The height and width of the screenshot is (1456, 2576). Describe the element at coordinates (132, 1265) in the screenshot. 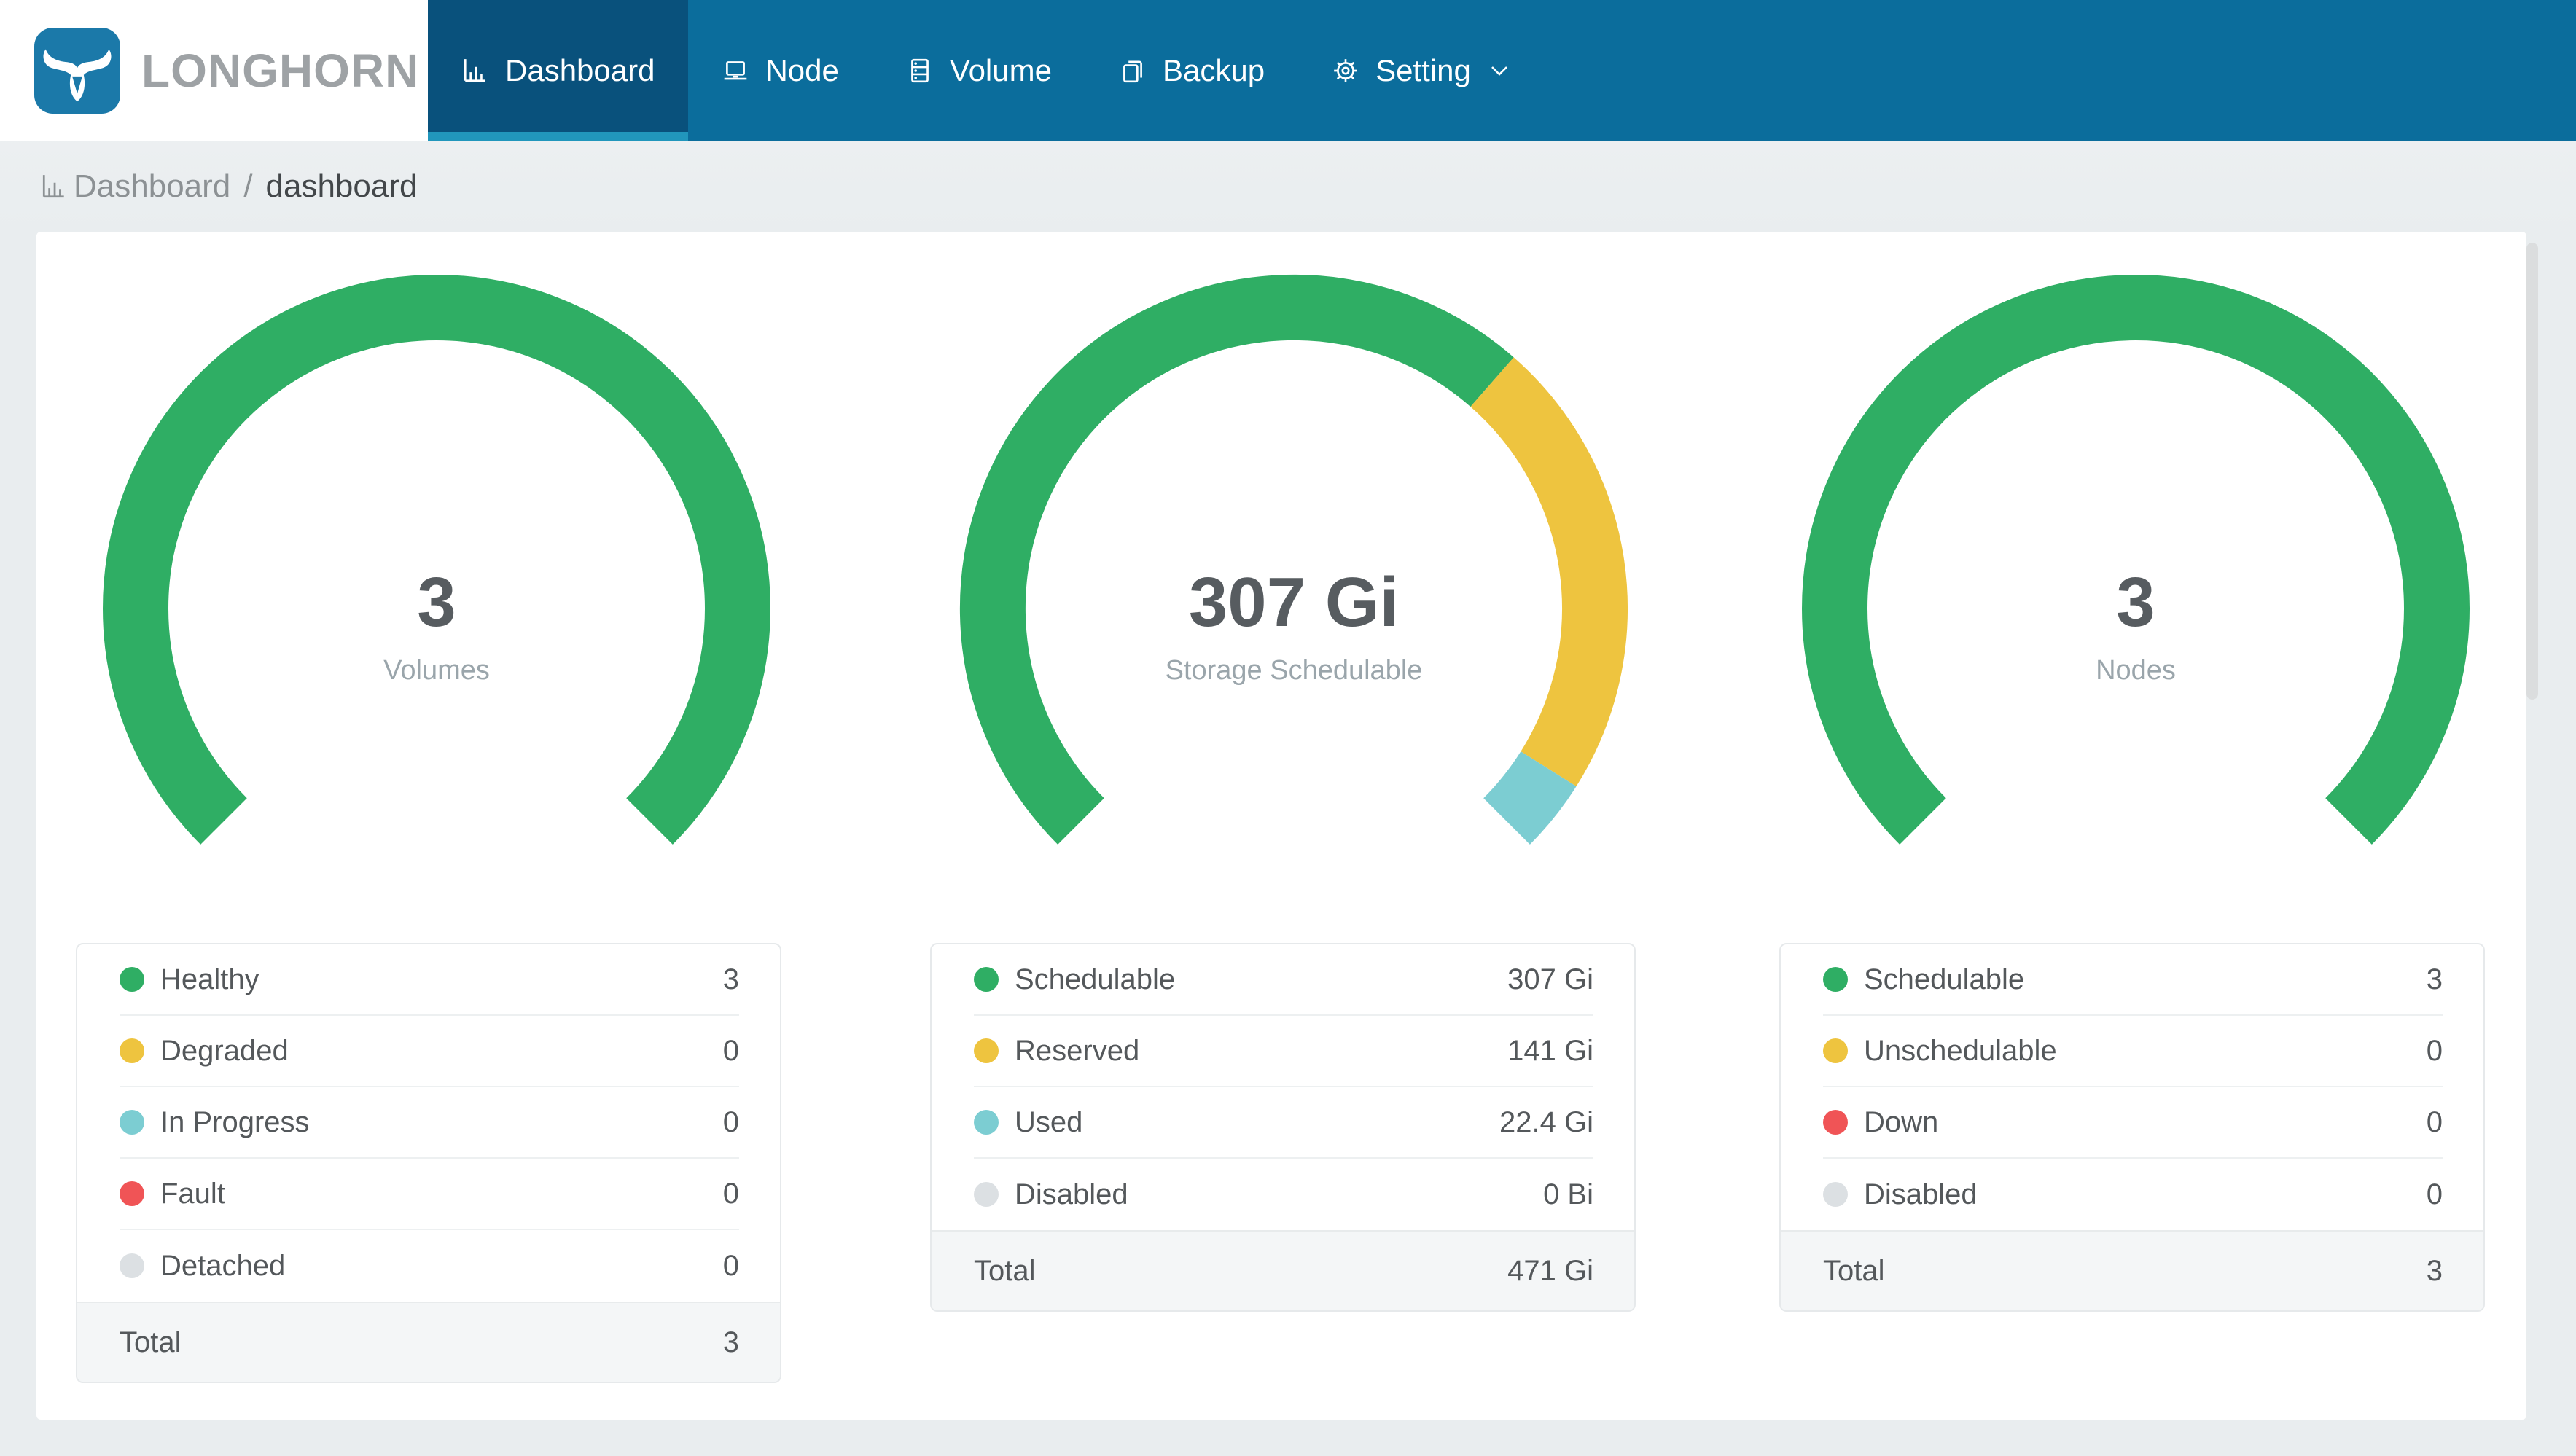

I see `detached-status-dot` at that location.